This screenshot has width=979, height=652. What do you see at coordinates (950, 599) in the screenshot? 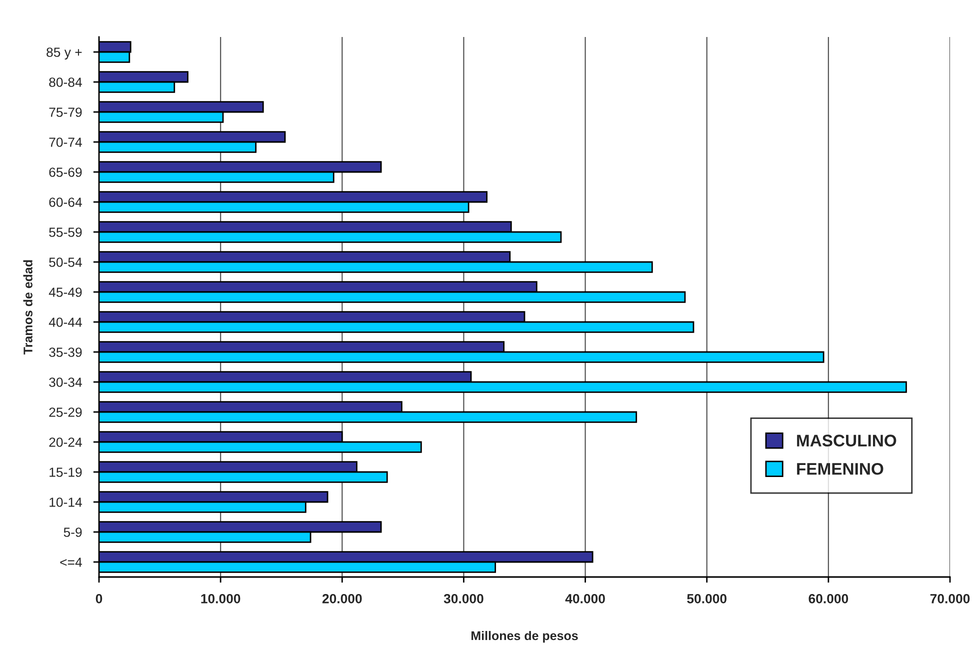
I see `x-tick-label: 70.000` at bounding box center [950, 599].